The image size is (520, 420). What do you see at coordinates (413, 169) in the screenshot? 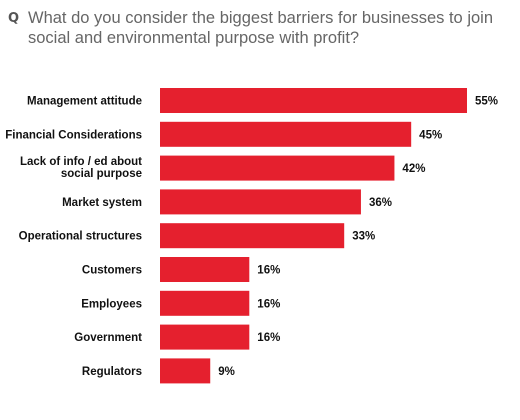
I see `value-label-lack-of-info-ed-about-social-purpose: 42%` at bounding box center [413, 169].